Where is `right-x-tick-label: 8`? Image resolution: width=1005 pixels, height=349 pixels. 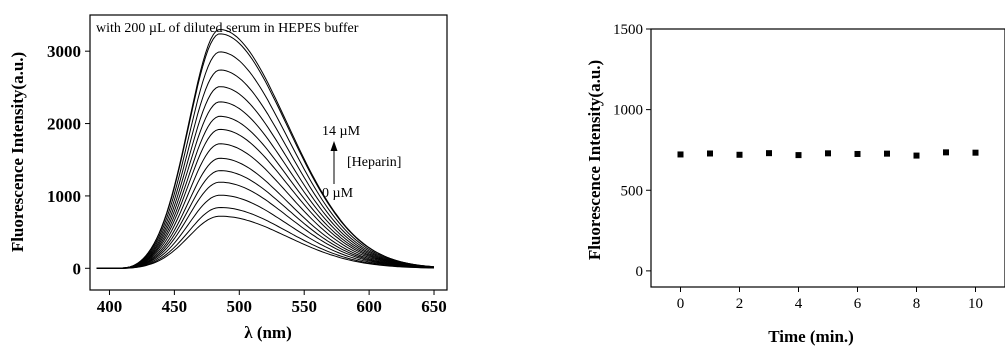
right-x-tick-label: 8 is located at coordinates (917, 304).